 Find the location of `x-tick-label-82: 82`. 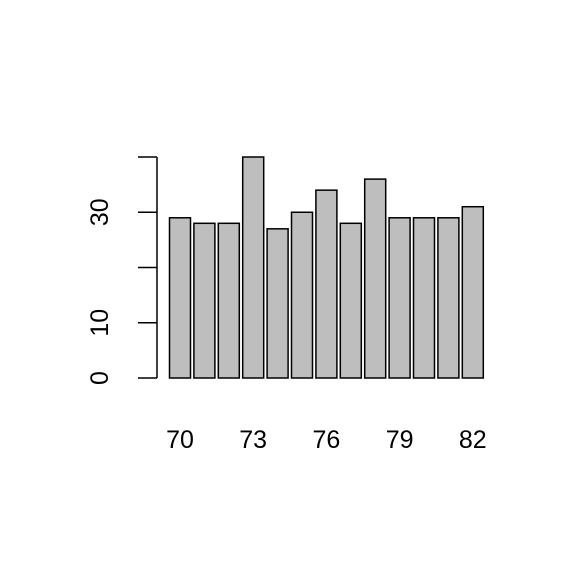

x-tick-label-82: 82 is located at coordinates (473, 440).